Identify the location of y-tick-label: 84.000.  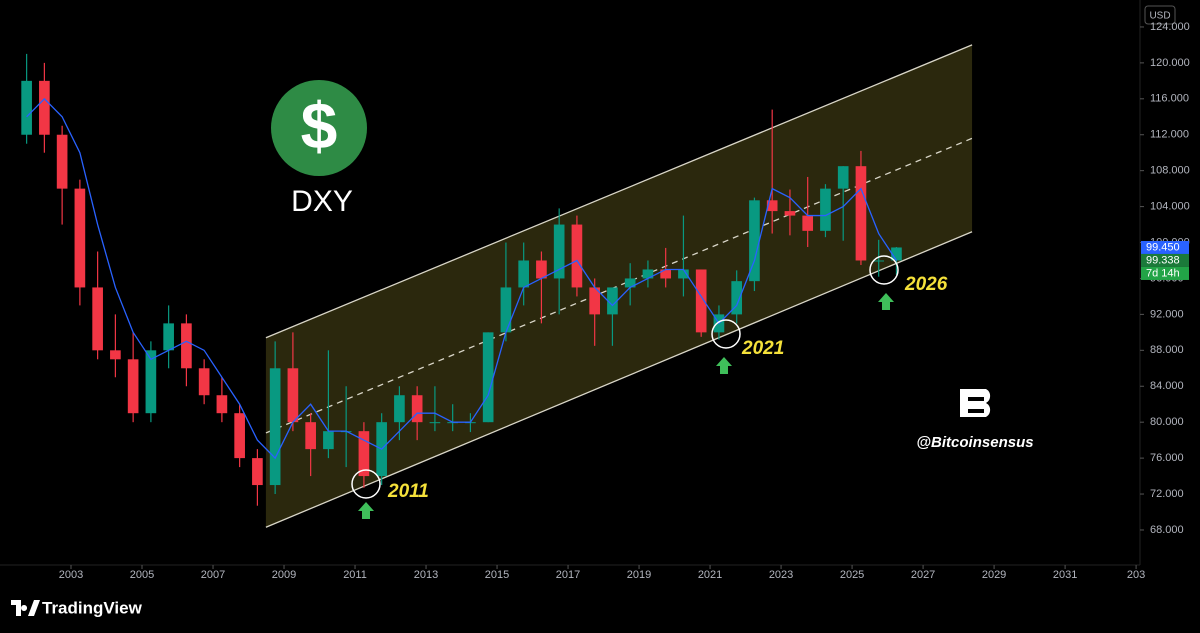
(1167, 386).